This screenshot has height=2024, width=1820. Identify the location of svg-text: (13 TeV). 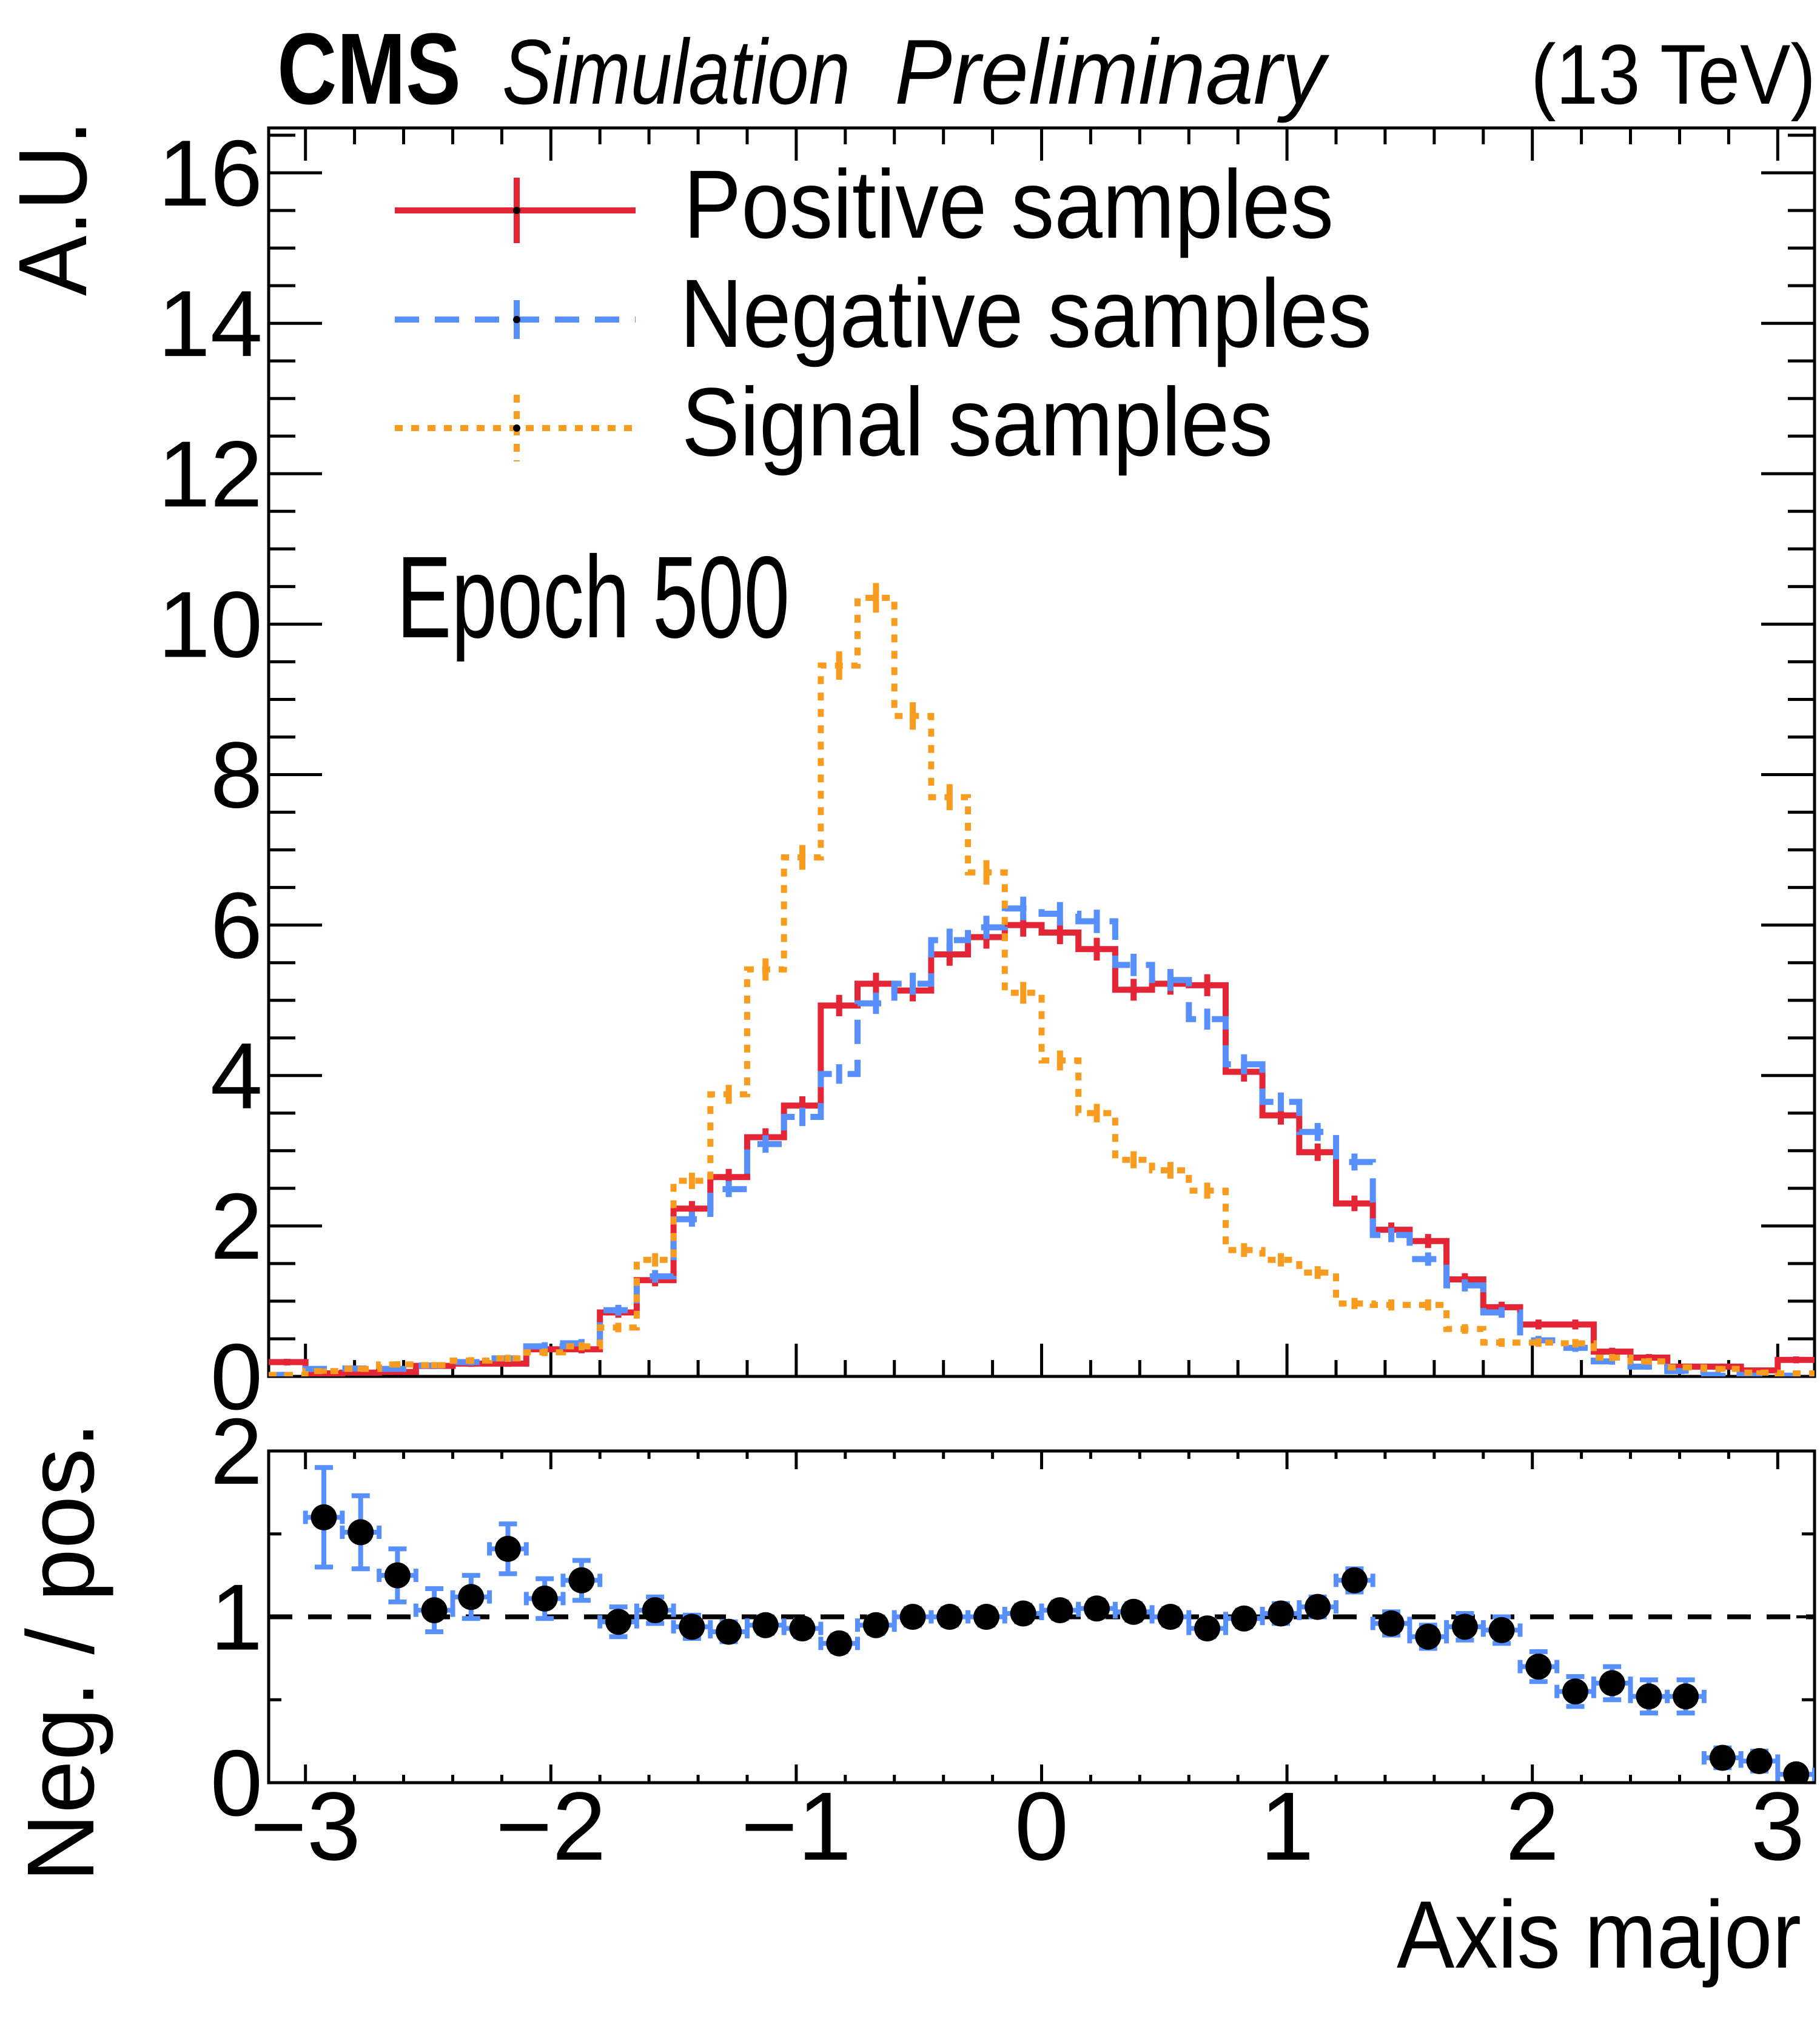
(1673, 74).